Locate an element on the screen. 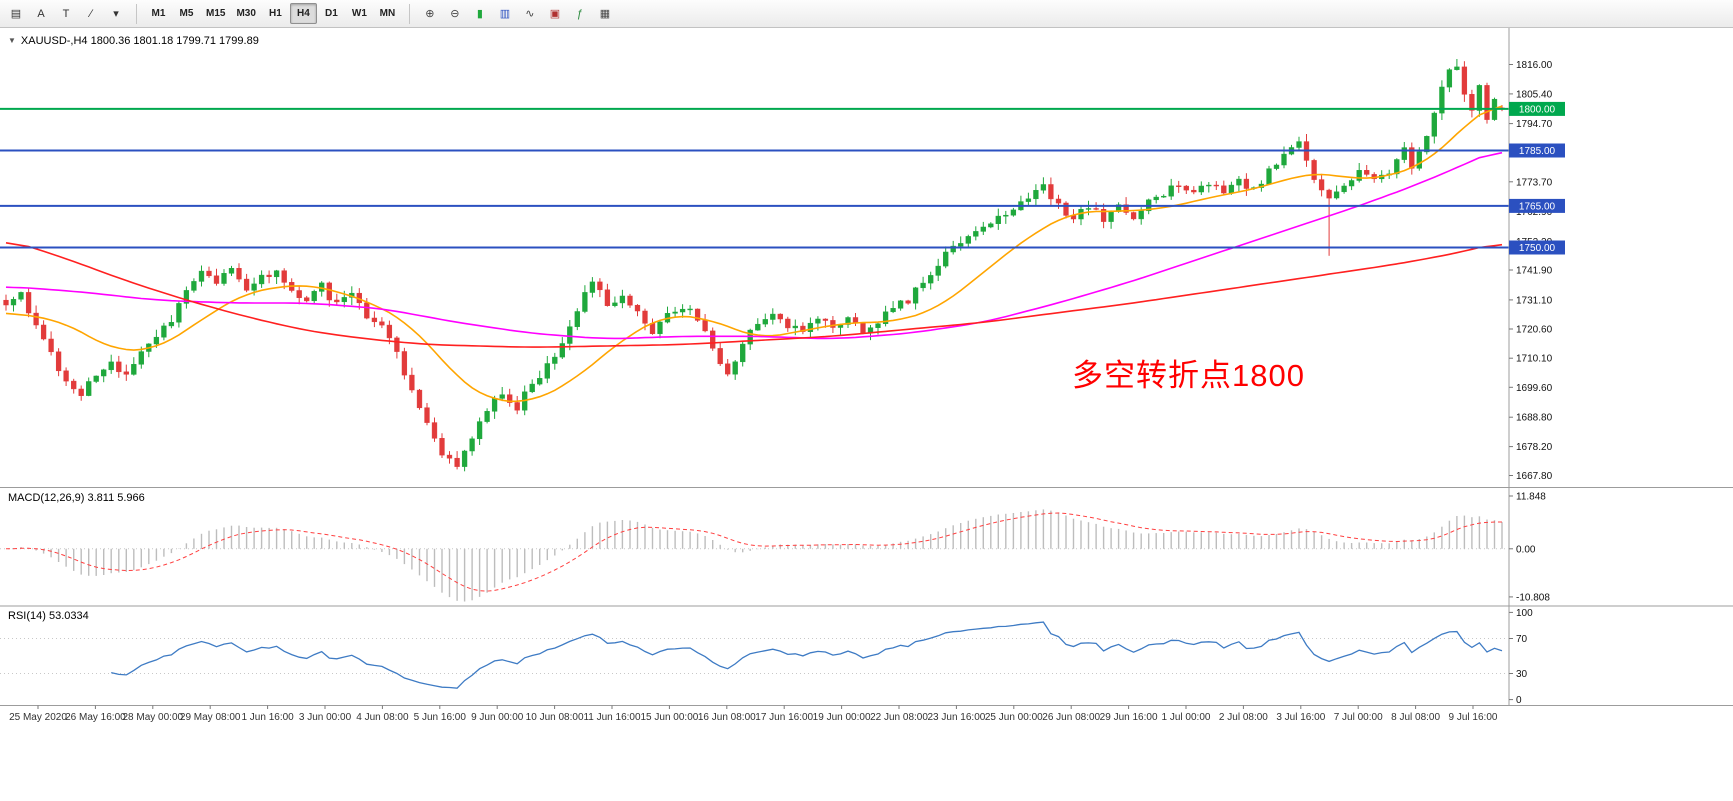 Image resolution: width=1733 pixels, height=801 pixels. new-order-button: ▣ is located at coordinates (555, 14).